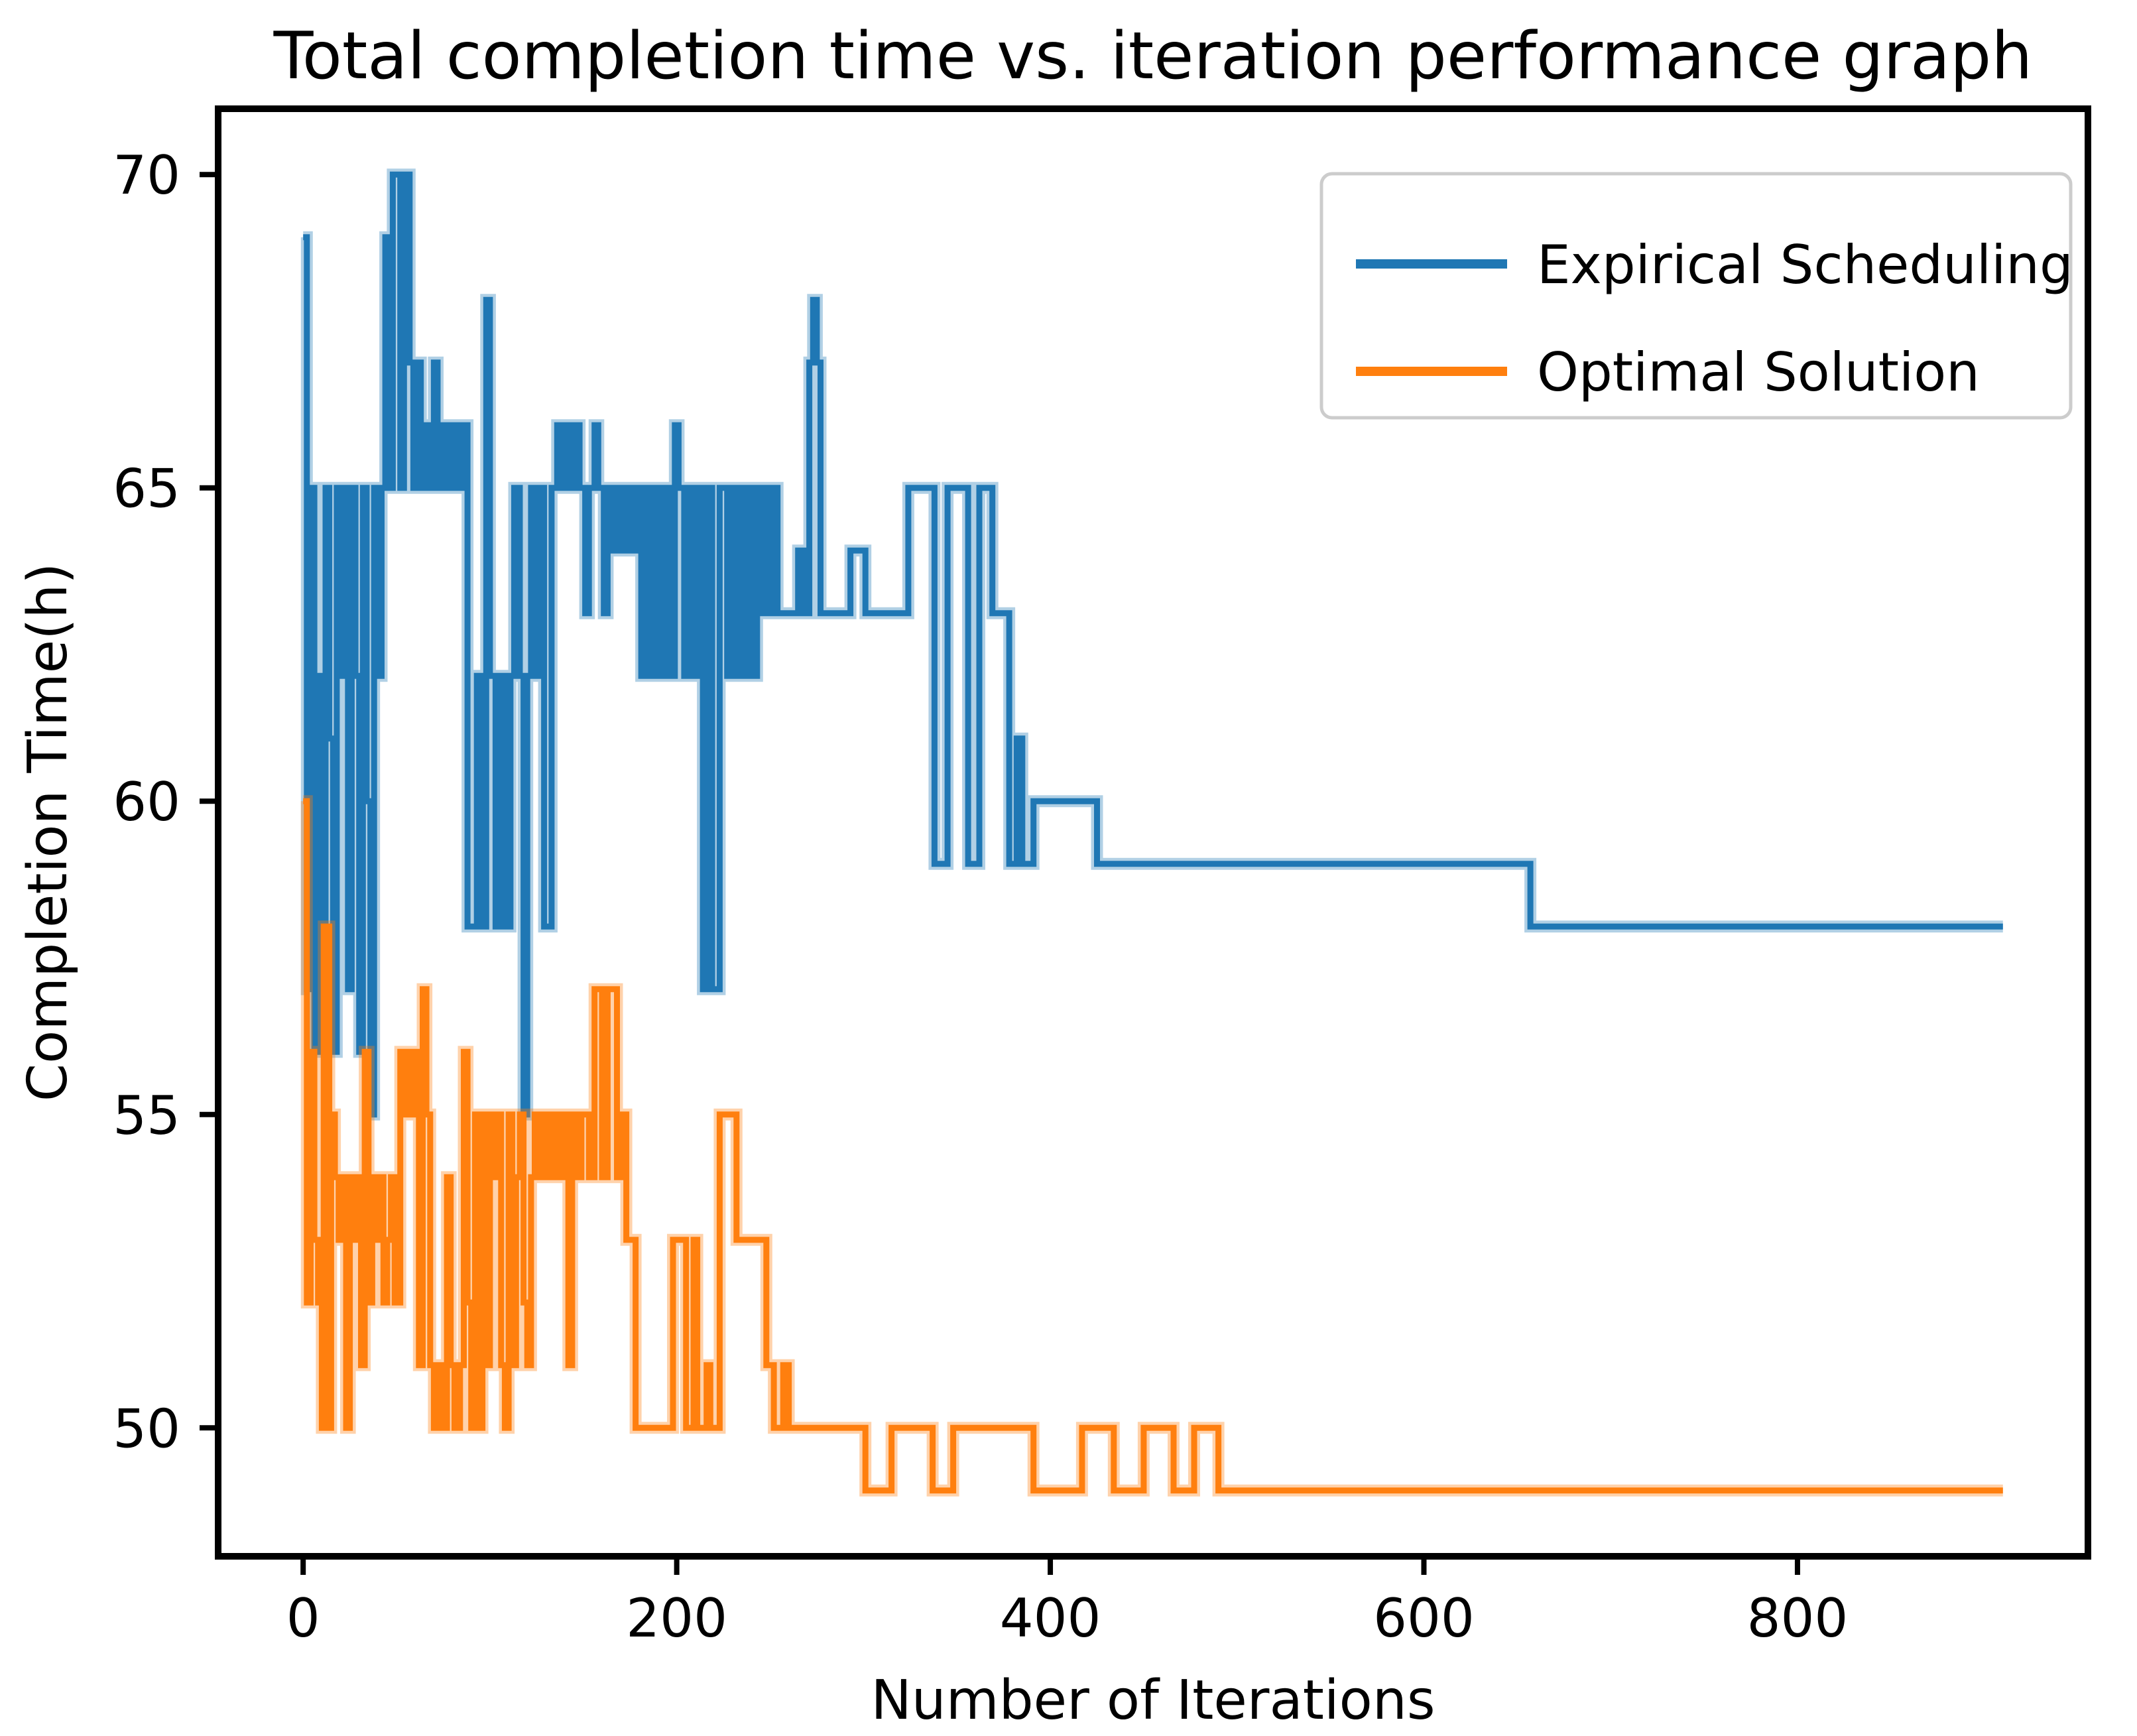  I want to click on y-tick-label: 50, so click(146, 1428).